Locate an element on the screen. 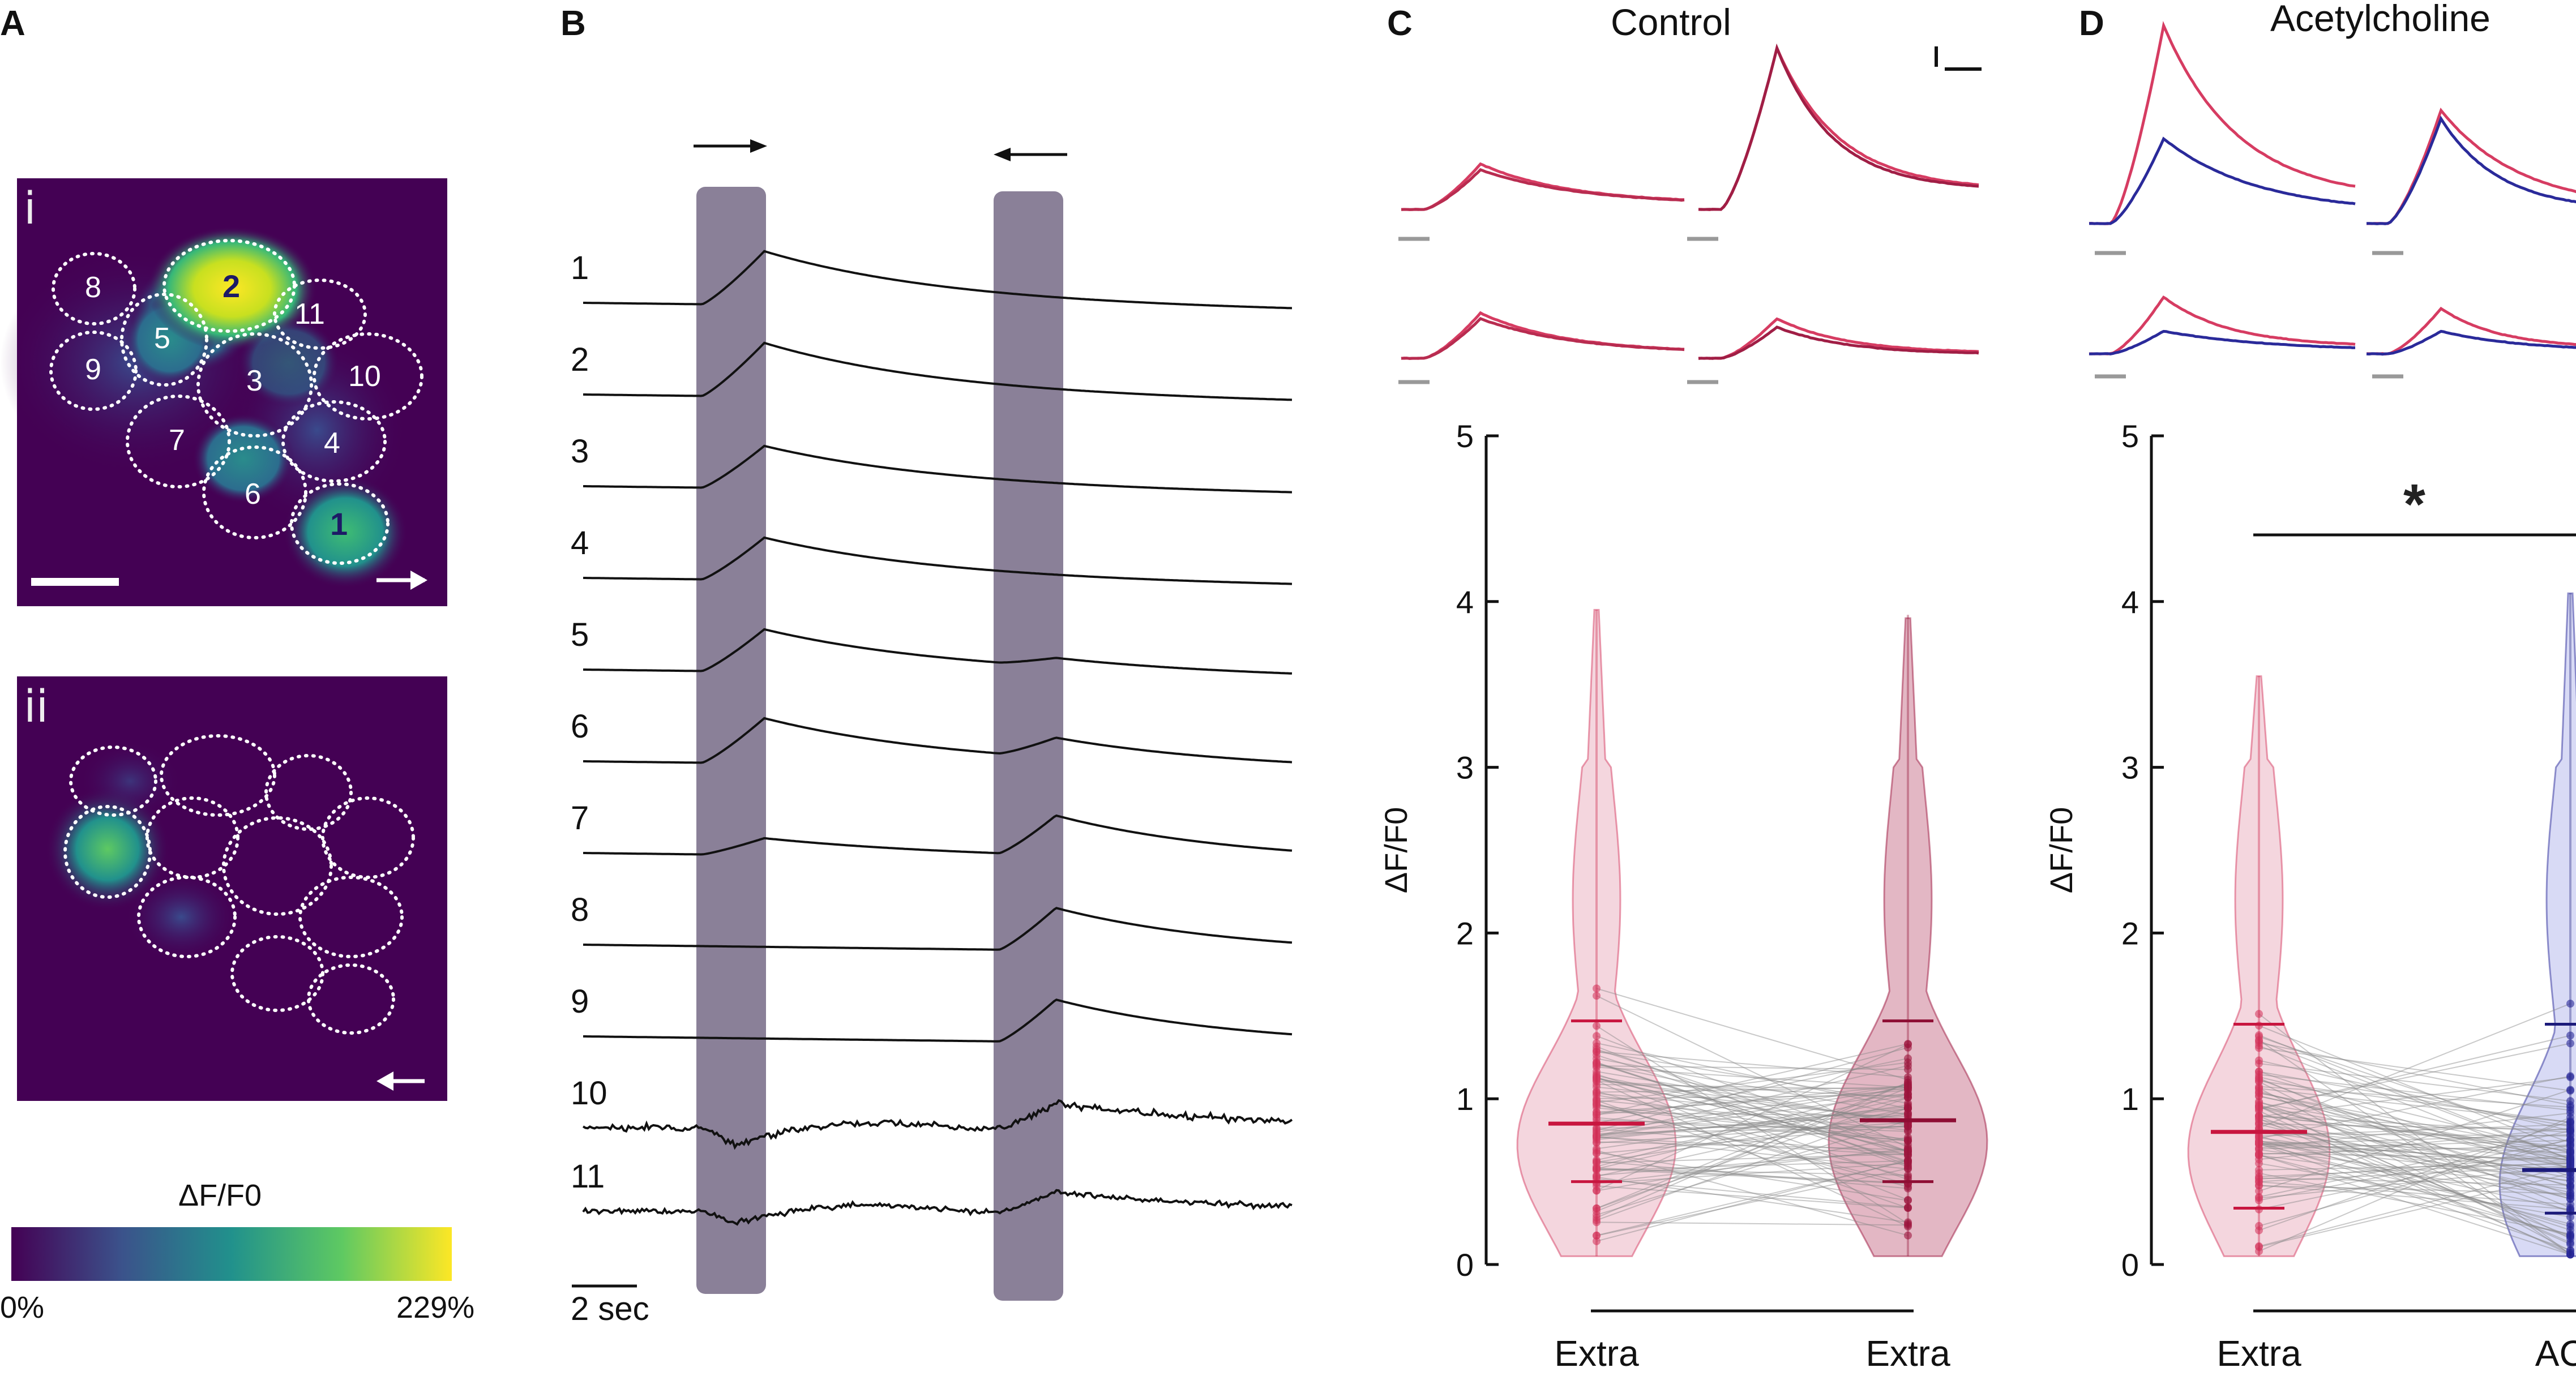 This screenshot has height=1376, width=2576. trace-label: 4 is located at coordinates (580, 543).